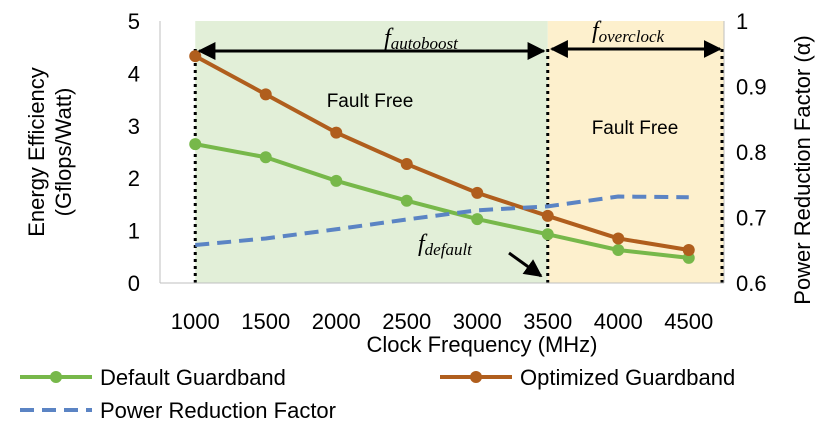  What do you see at coordinates (134, 152) in the screenshot?
I see `y-left-tick-labels: 0 1 2 3 4 5` at bounding box center [134, 152].